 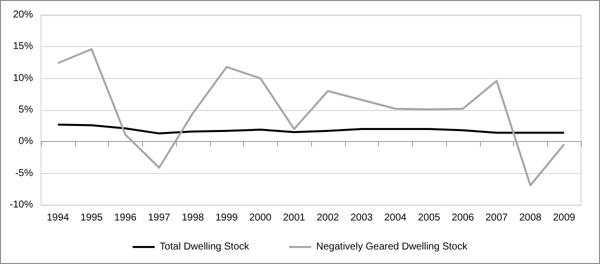 What do you see at coordinates (23, 46) in the screenshot?
I see `y-tick-label: 15%` at bounding box center [23, 46].